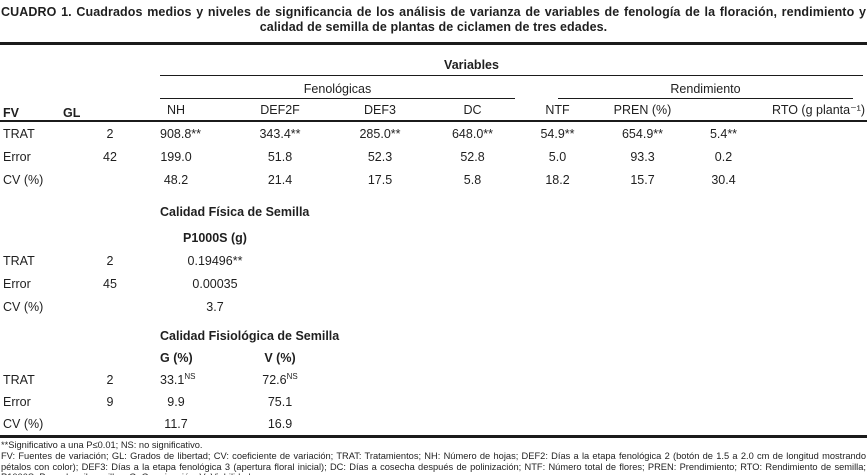 The image size is (867, 475). What do you see at coordinates (776, 110) in the screenshot?
I see `header-rto: RTO (g planta⁻¹)` at bounding box center [776, 110].